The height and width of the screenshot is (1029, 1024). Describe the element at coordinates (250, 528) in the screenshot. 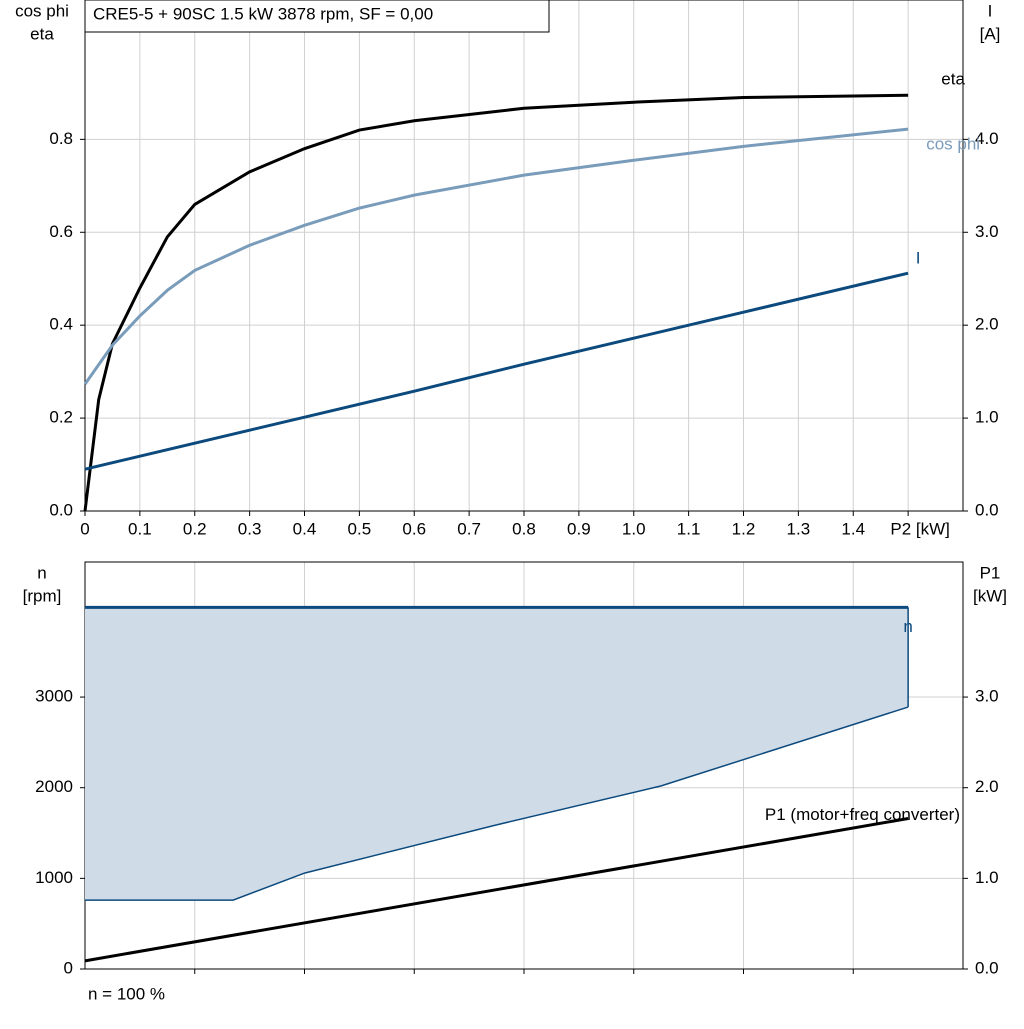

I see `x-tick-label: 0.3` at that location.